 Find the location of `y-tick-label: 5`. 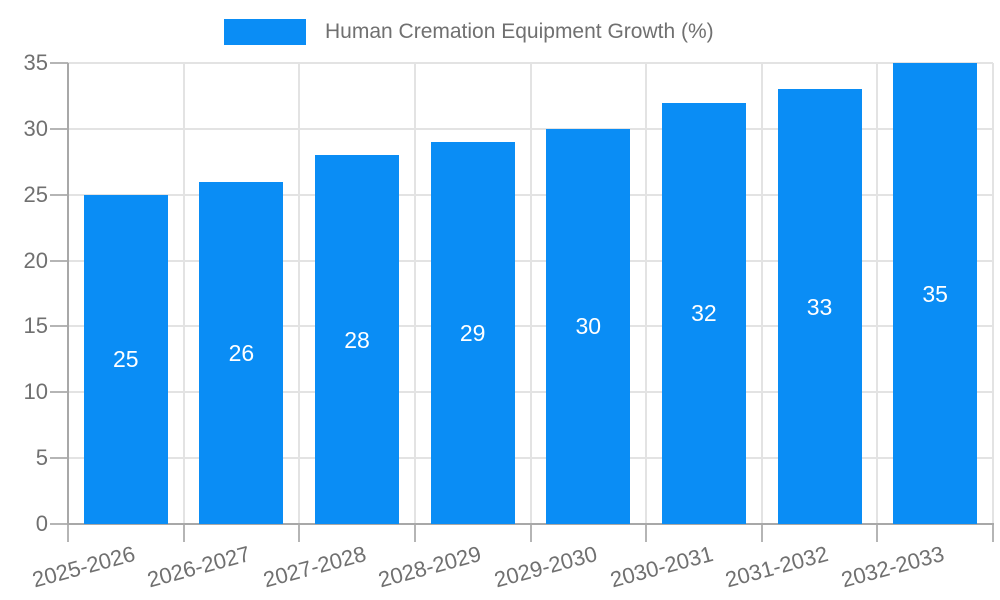

y-tick-label: 5 is located at coordinates (41, 458).